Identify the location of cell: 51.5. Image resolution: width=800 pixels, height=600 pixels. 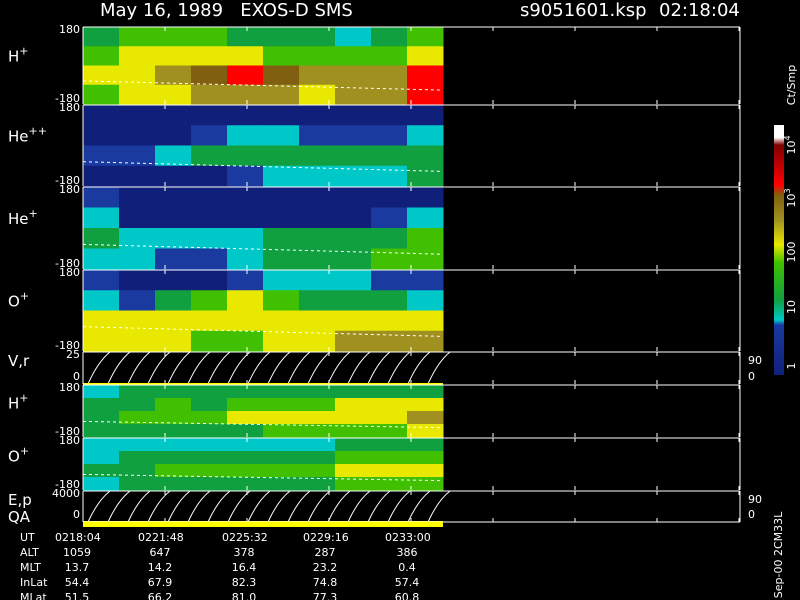
(77, 595).